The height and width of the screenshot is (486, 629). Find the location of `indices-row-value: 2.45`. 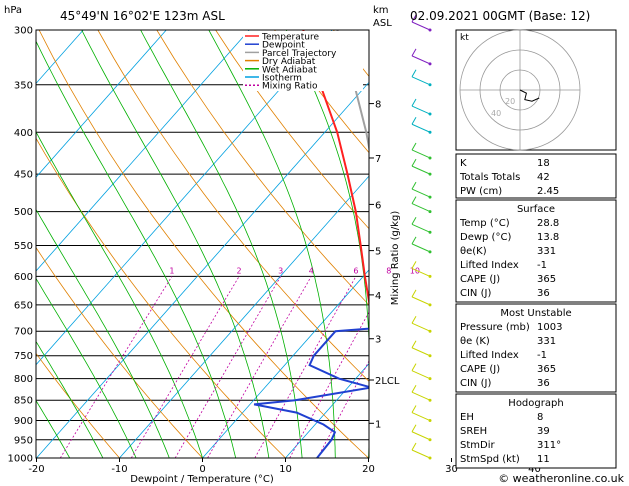

indices-row-value: 2.45 is located at coordinates (548, 191).